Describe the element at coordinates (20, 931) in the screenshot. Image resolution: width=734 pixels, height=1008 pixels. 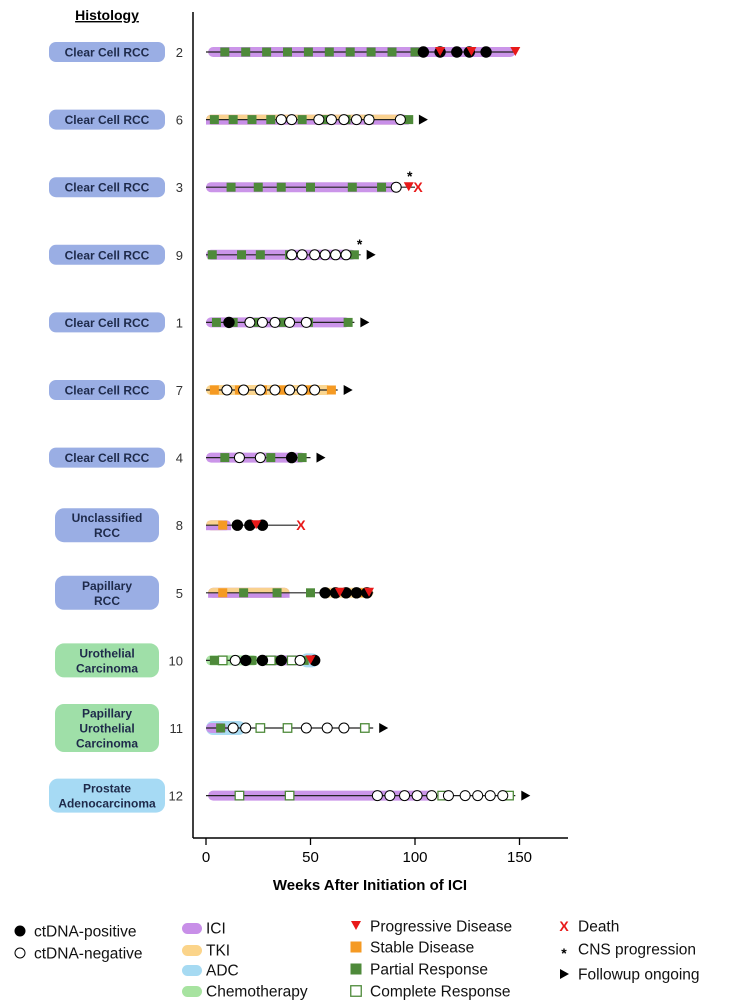
I see `legend-ctdna-positive-icon` at that location.